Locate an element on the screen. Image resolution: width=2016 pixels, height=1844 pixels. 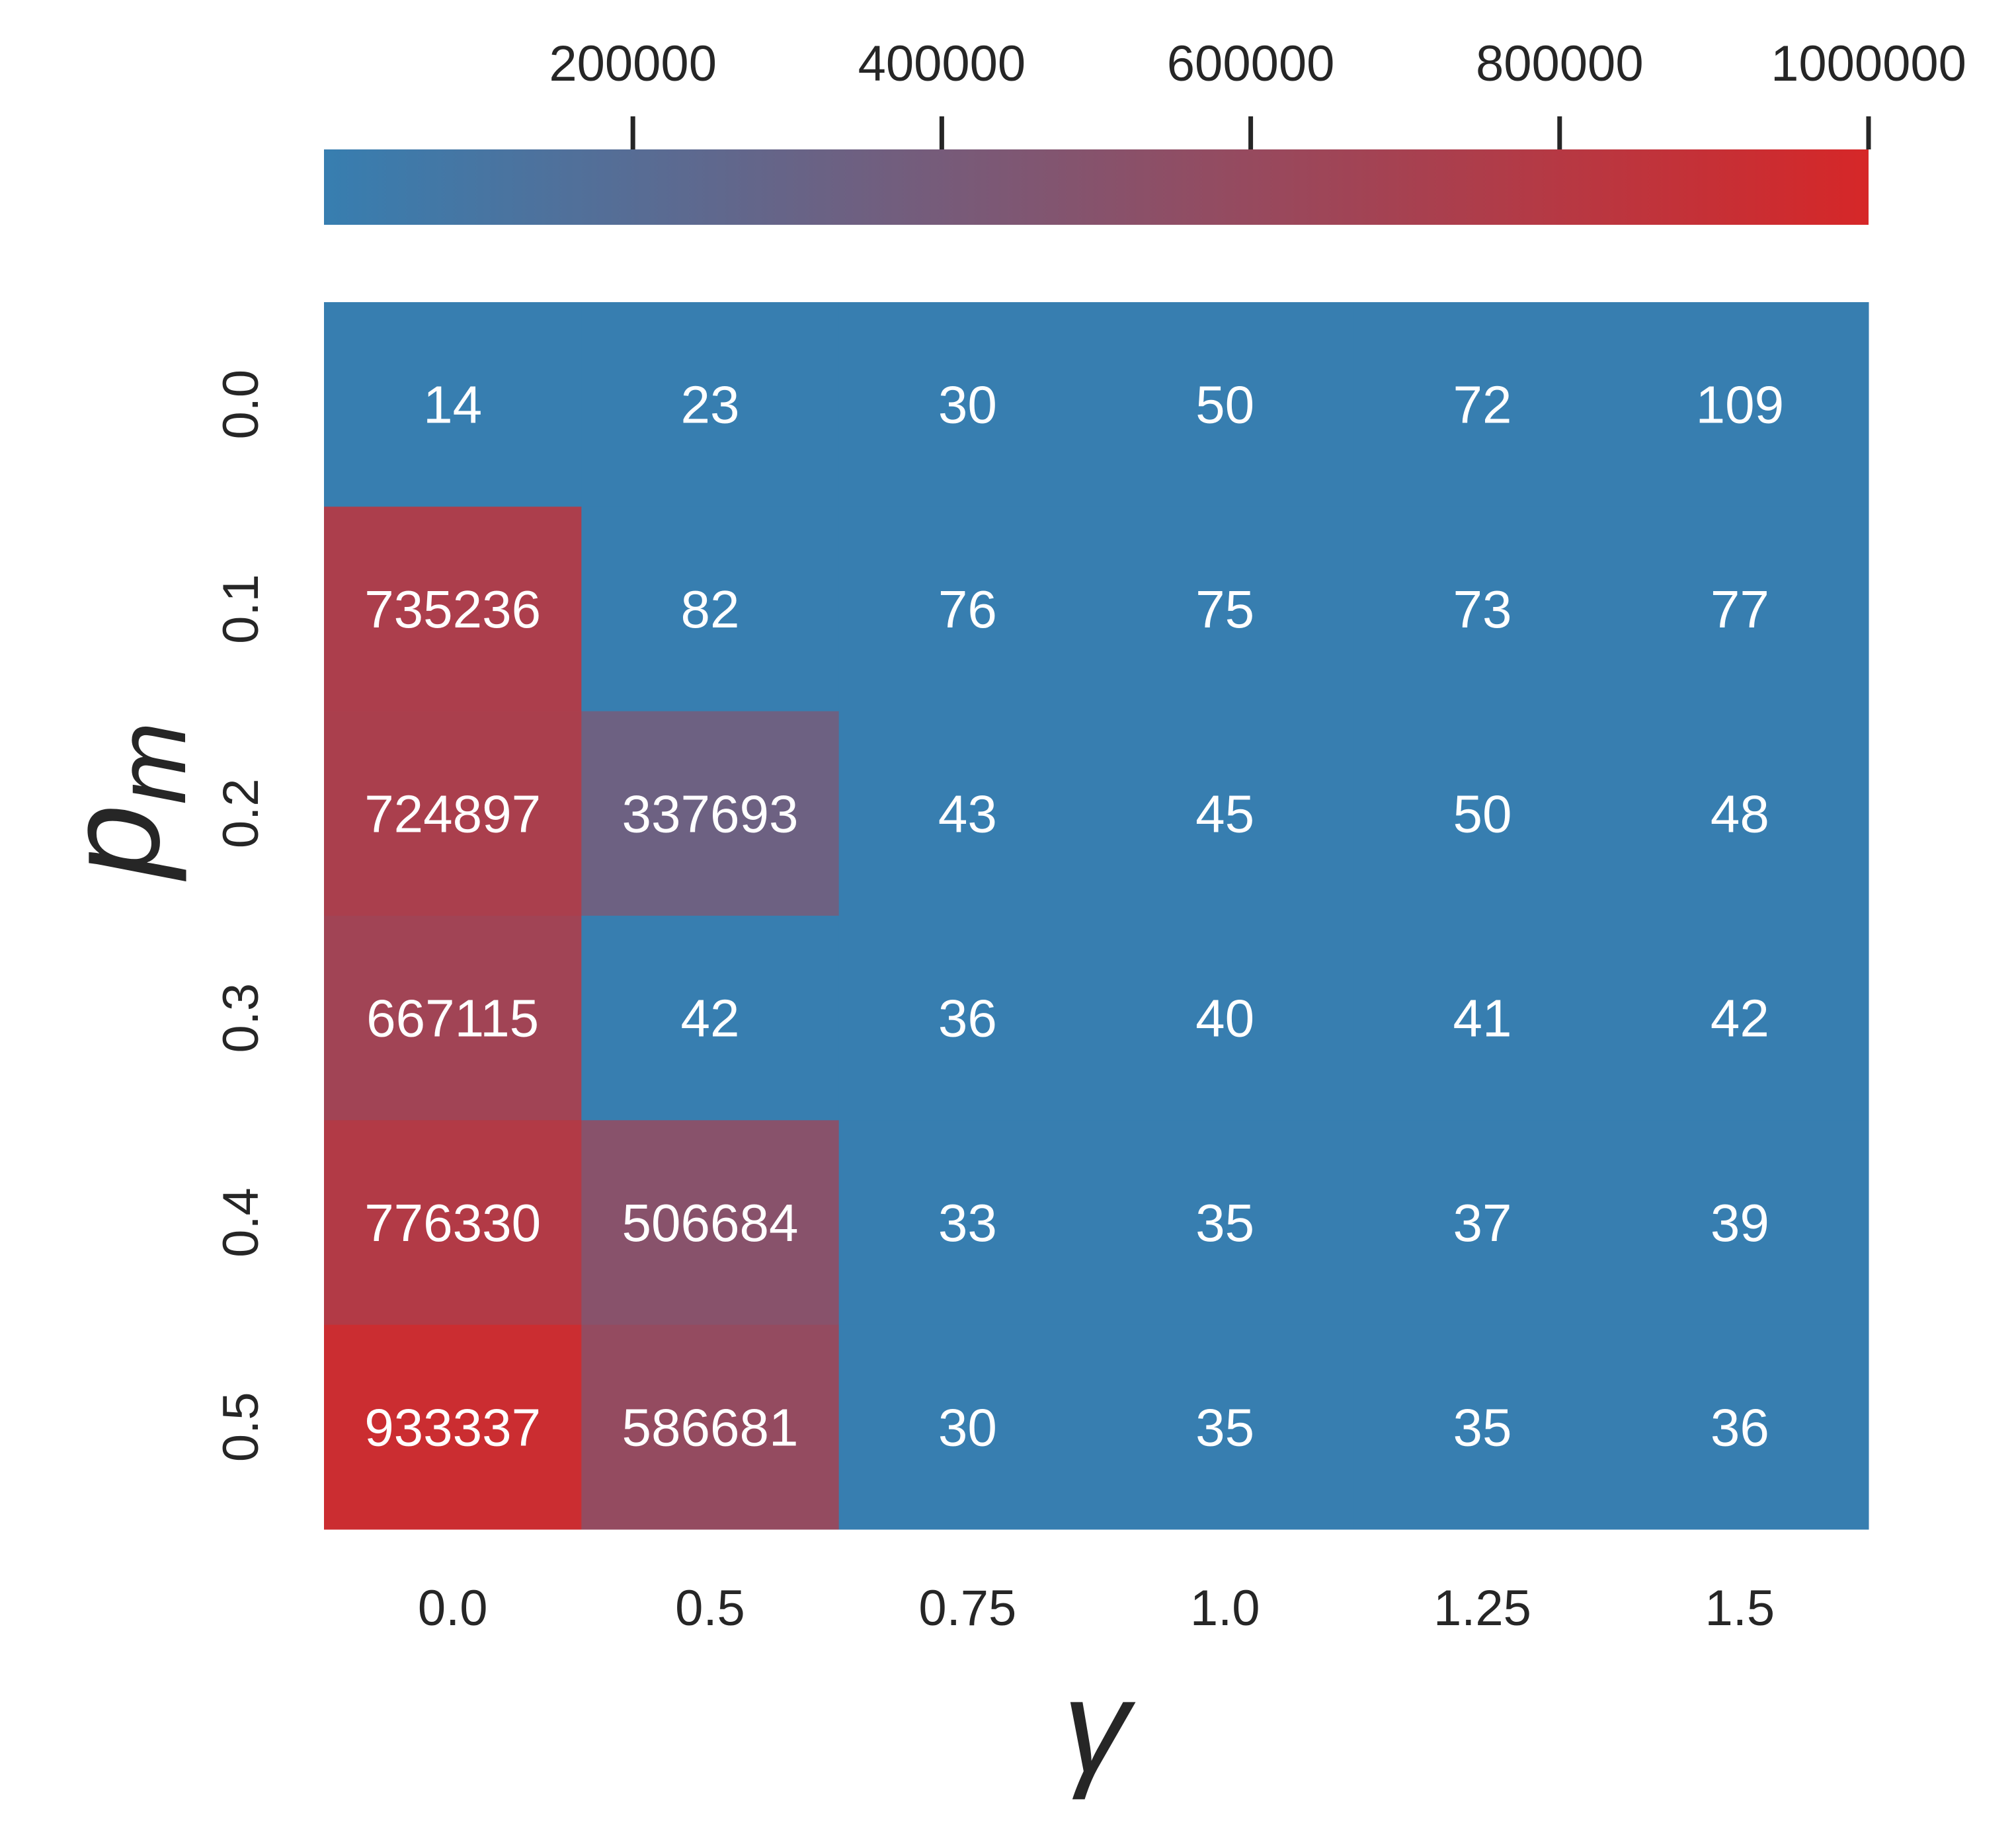
heatmap-cell-label: 76 is located at coordinates (967, 609).